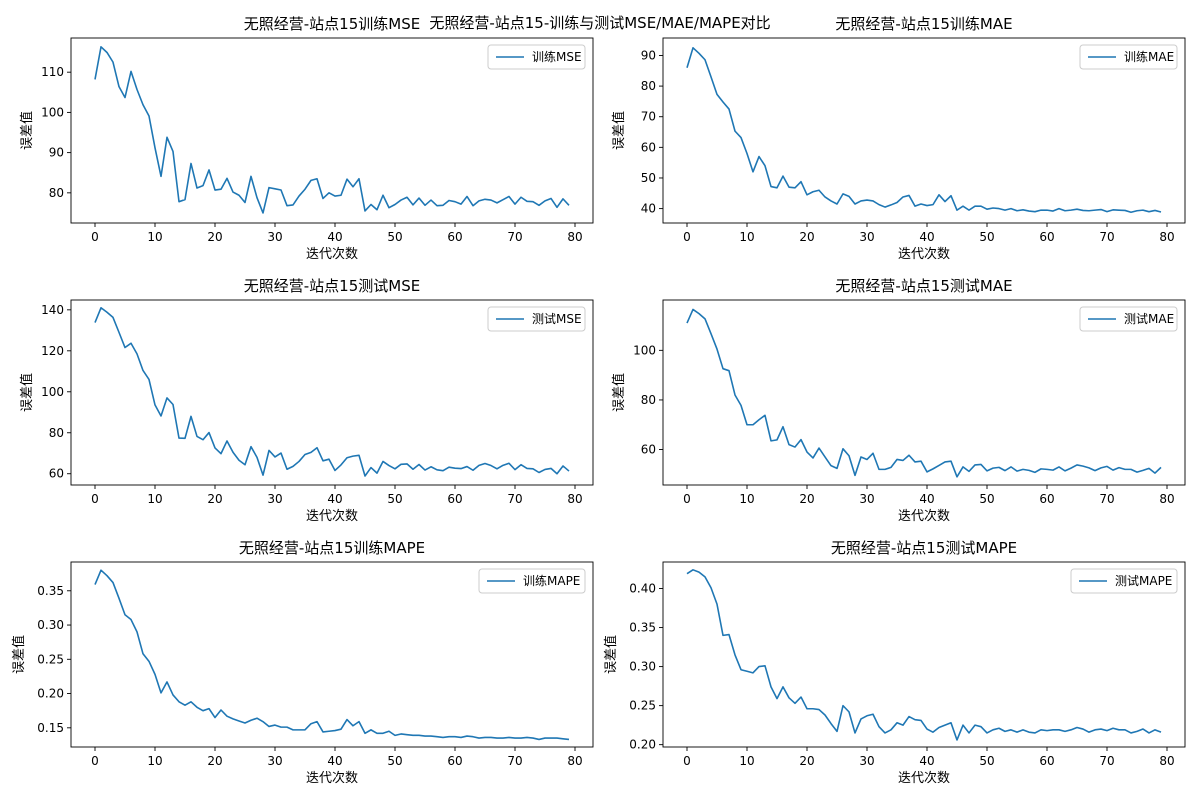  I want to click on figure-suptitle: 无照经营-站点15-训练与测试MSE/MAE/MAPE对比, so click(599, 23).